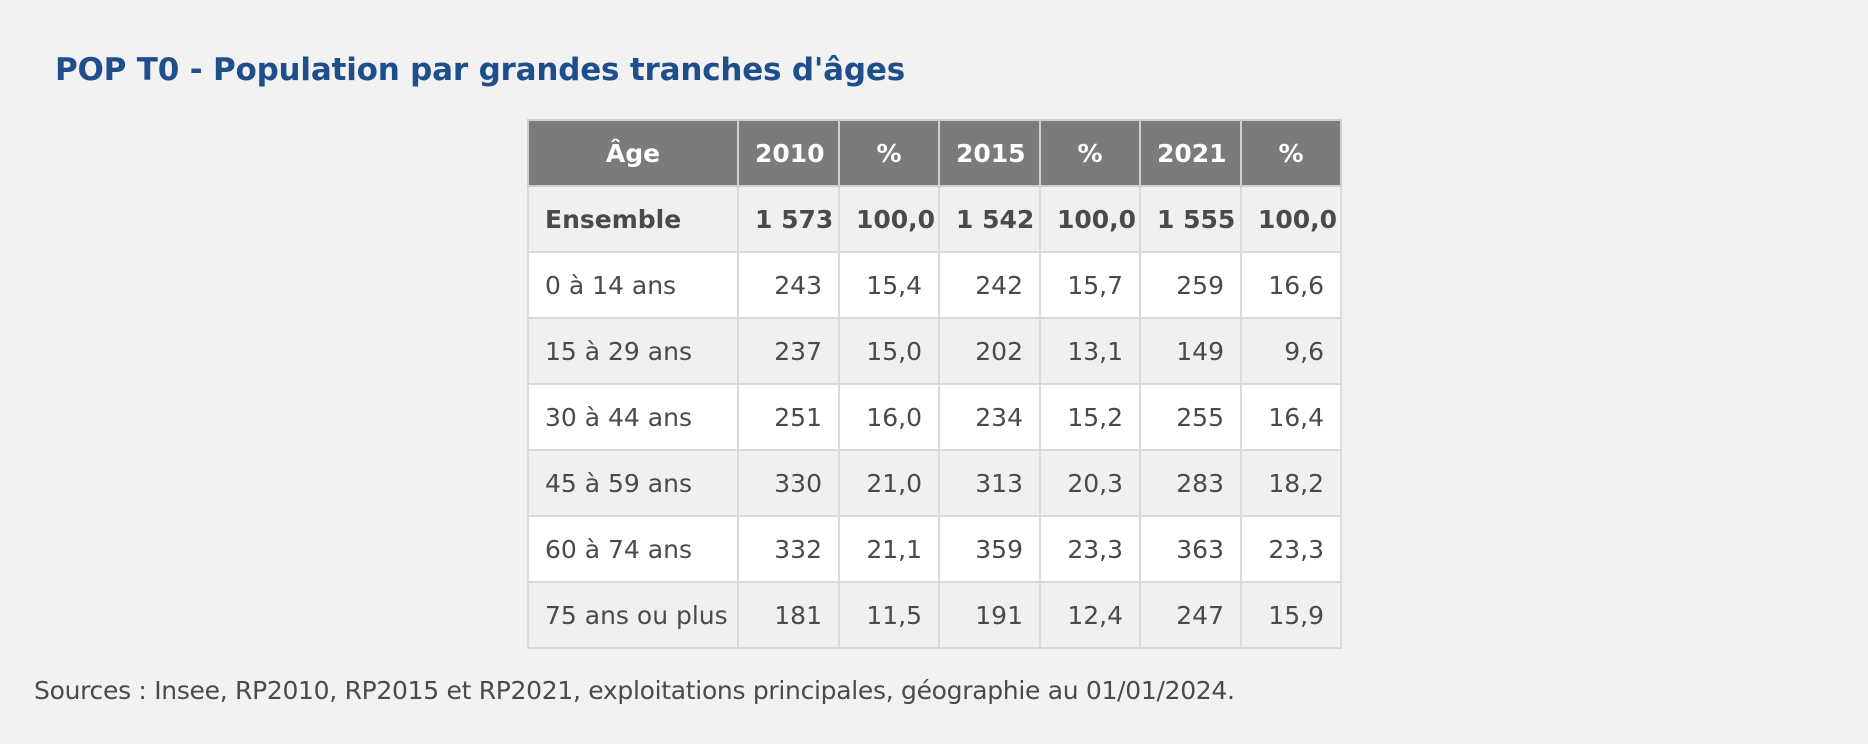 The height and width of the screenshot is (744, 1868). I want to click on cell-2021: 259, so click(1190, 285).